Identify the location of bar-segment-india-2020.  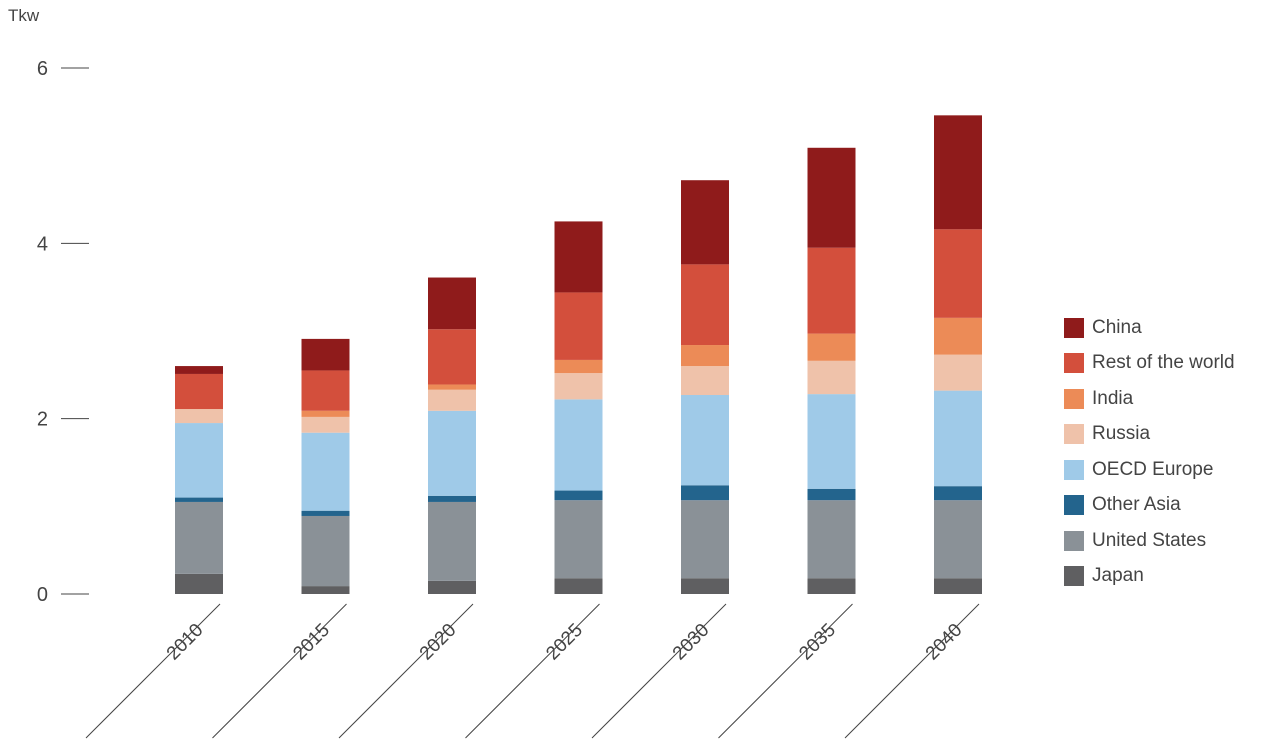
(452, 387).